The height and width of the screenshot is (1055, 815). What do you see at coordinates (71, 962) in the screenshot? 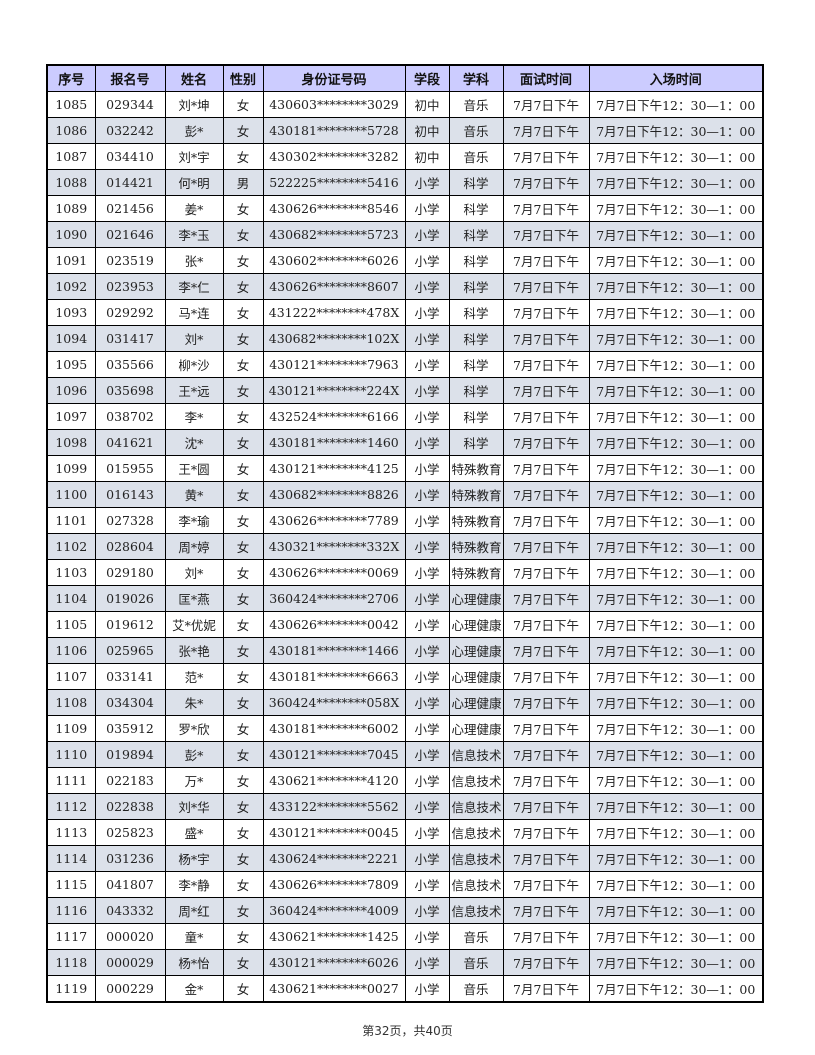
I see `cell-seq: 1118` at bounding box center [71, 962].